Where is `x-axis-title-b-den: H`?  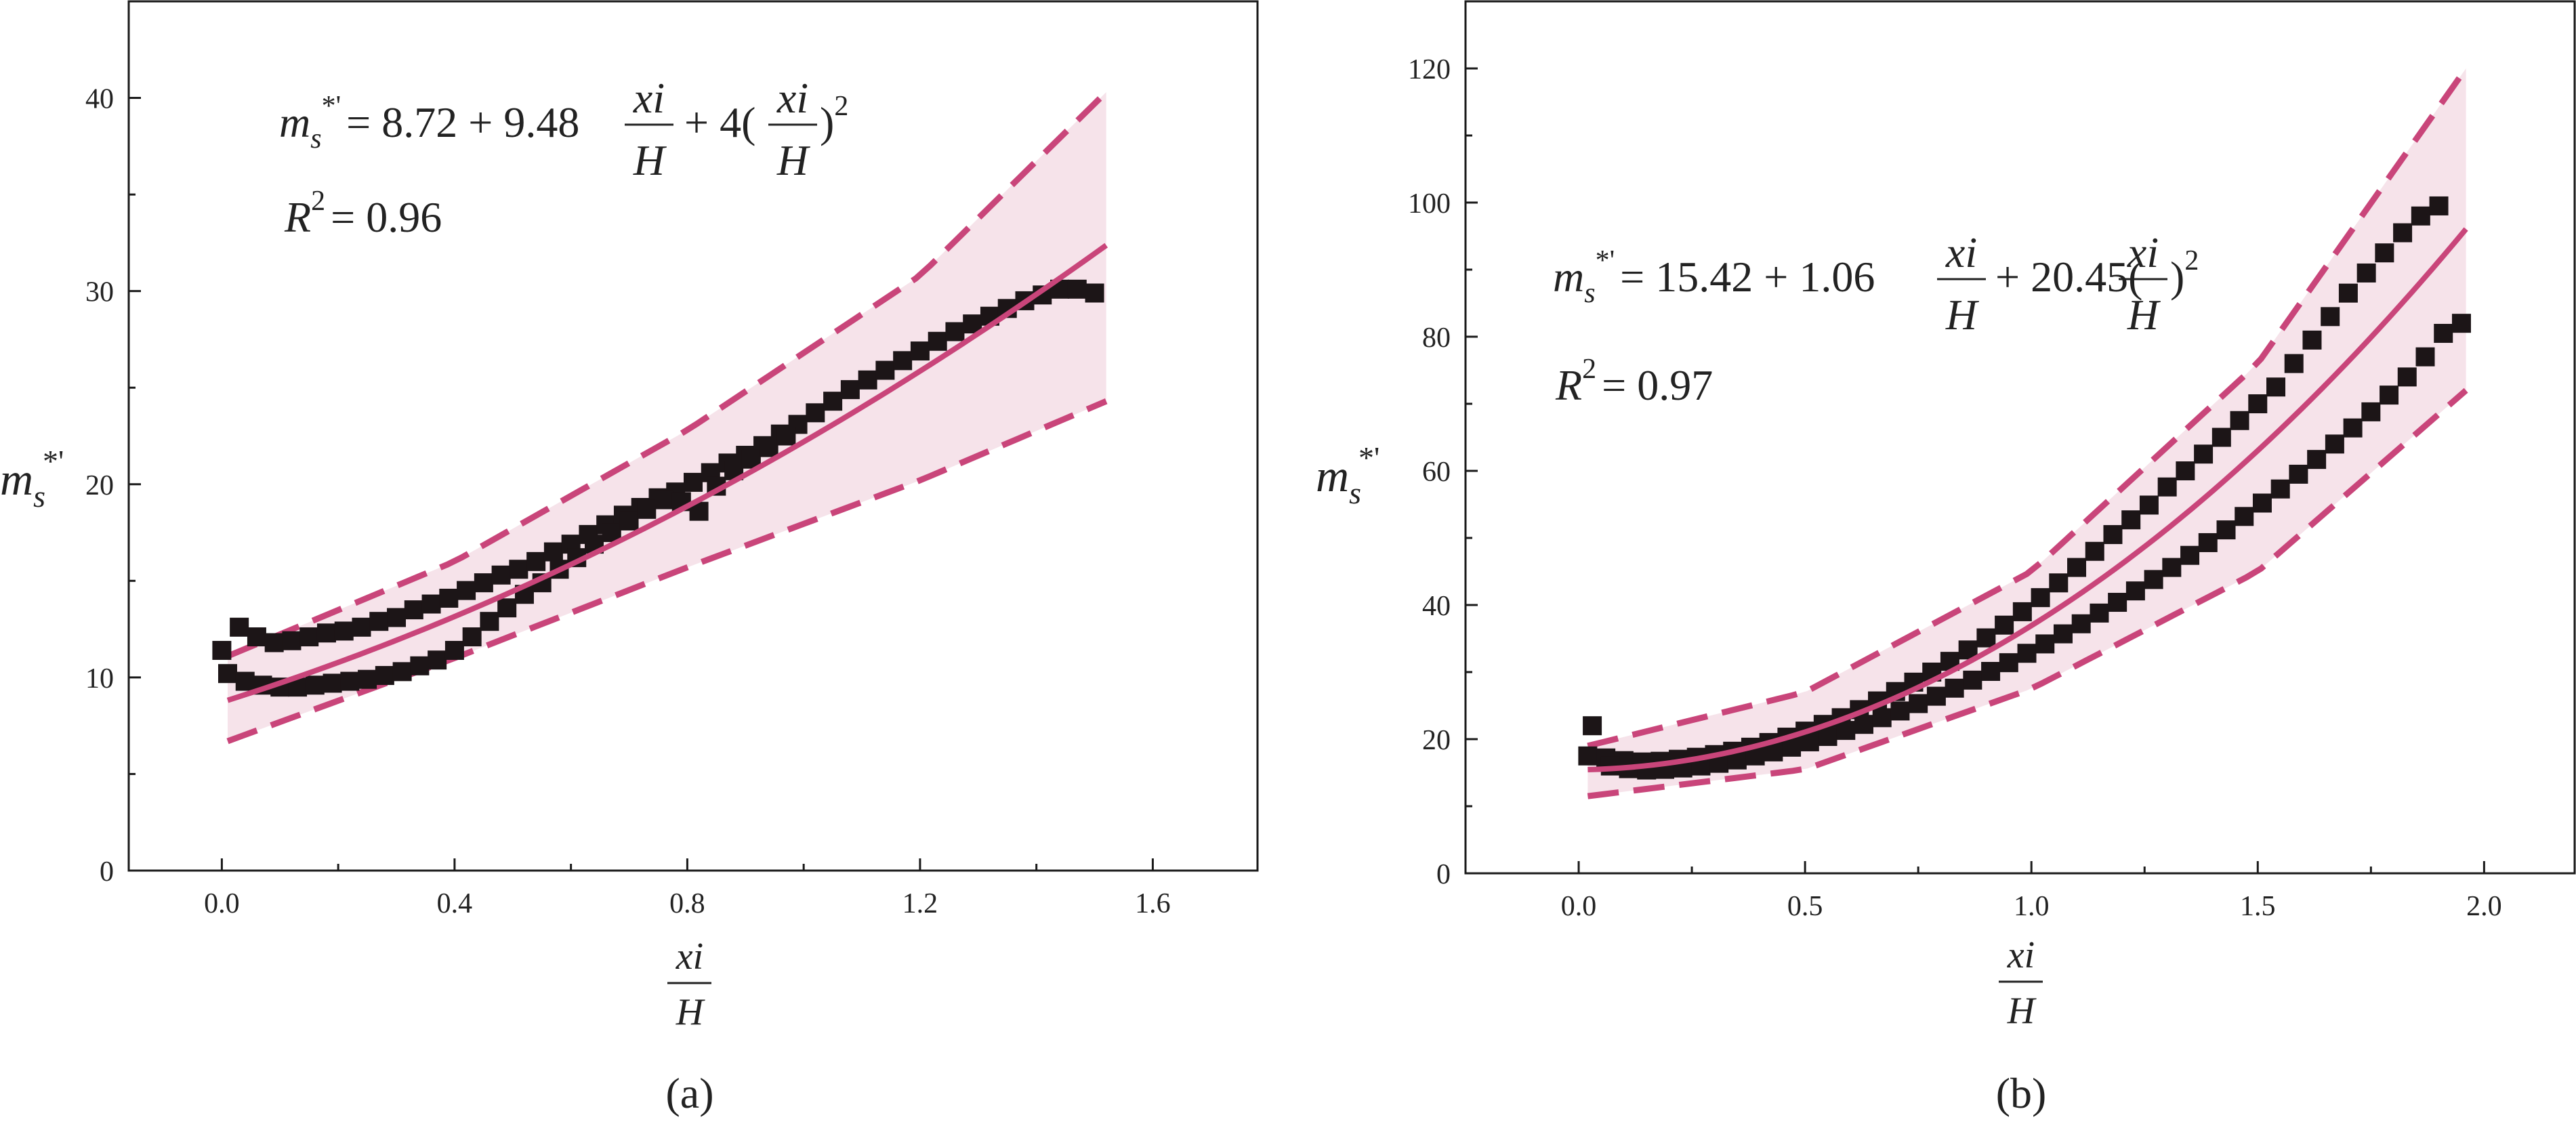
x-axis-title-b-den: H is located at coordinates (2022, 1011).